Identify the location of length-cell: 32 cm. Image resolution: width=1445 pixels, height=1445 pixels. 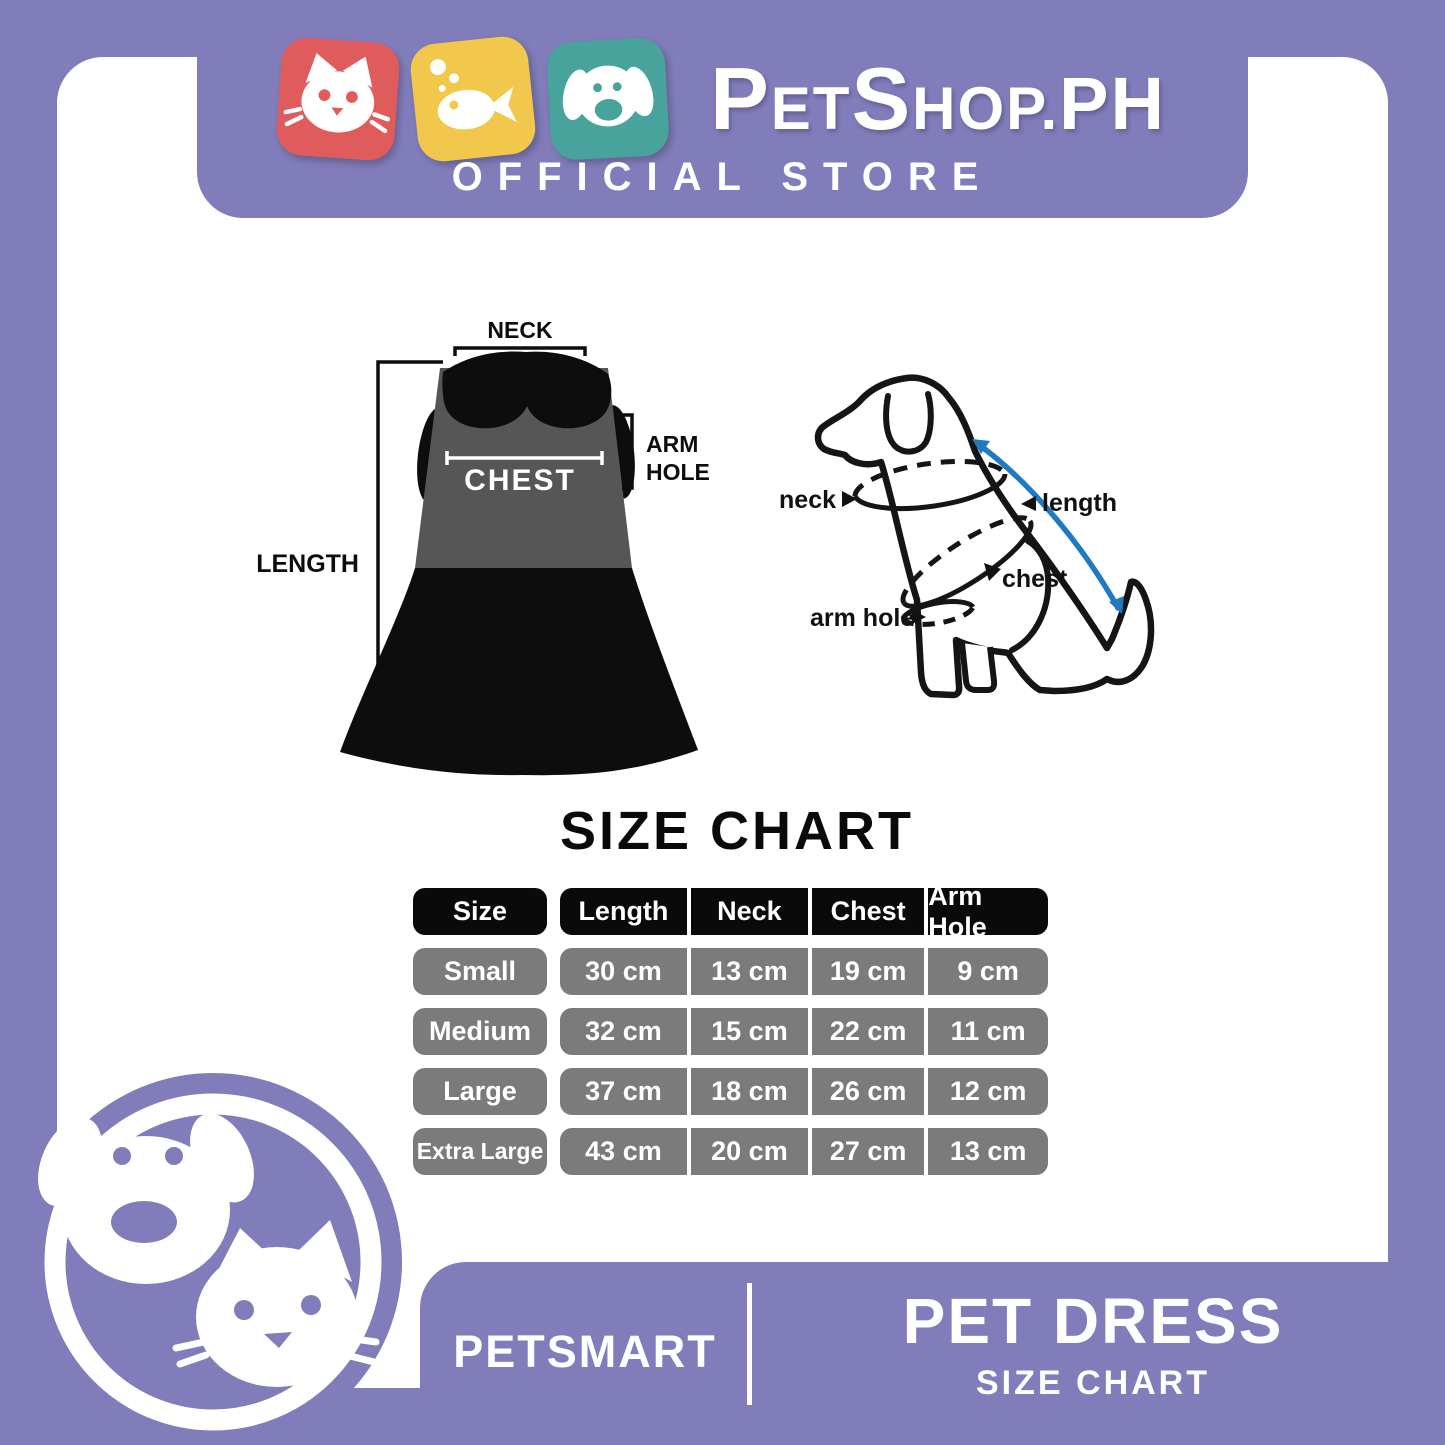
(625, 1031).